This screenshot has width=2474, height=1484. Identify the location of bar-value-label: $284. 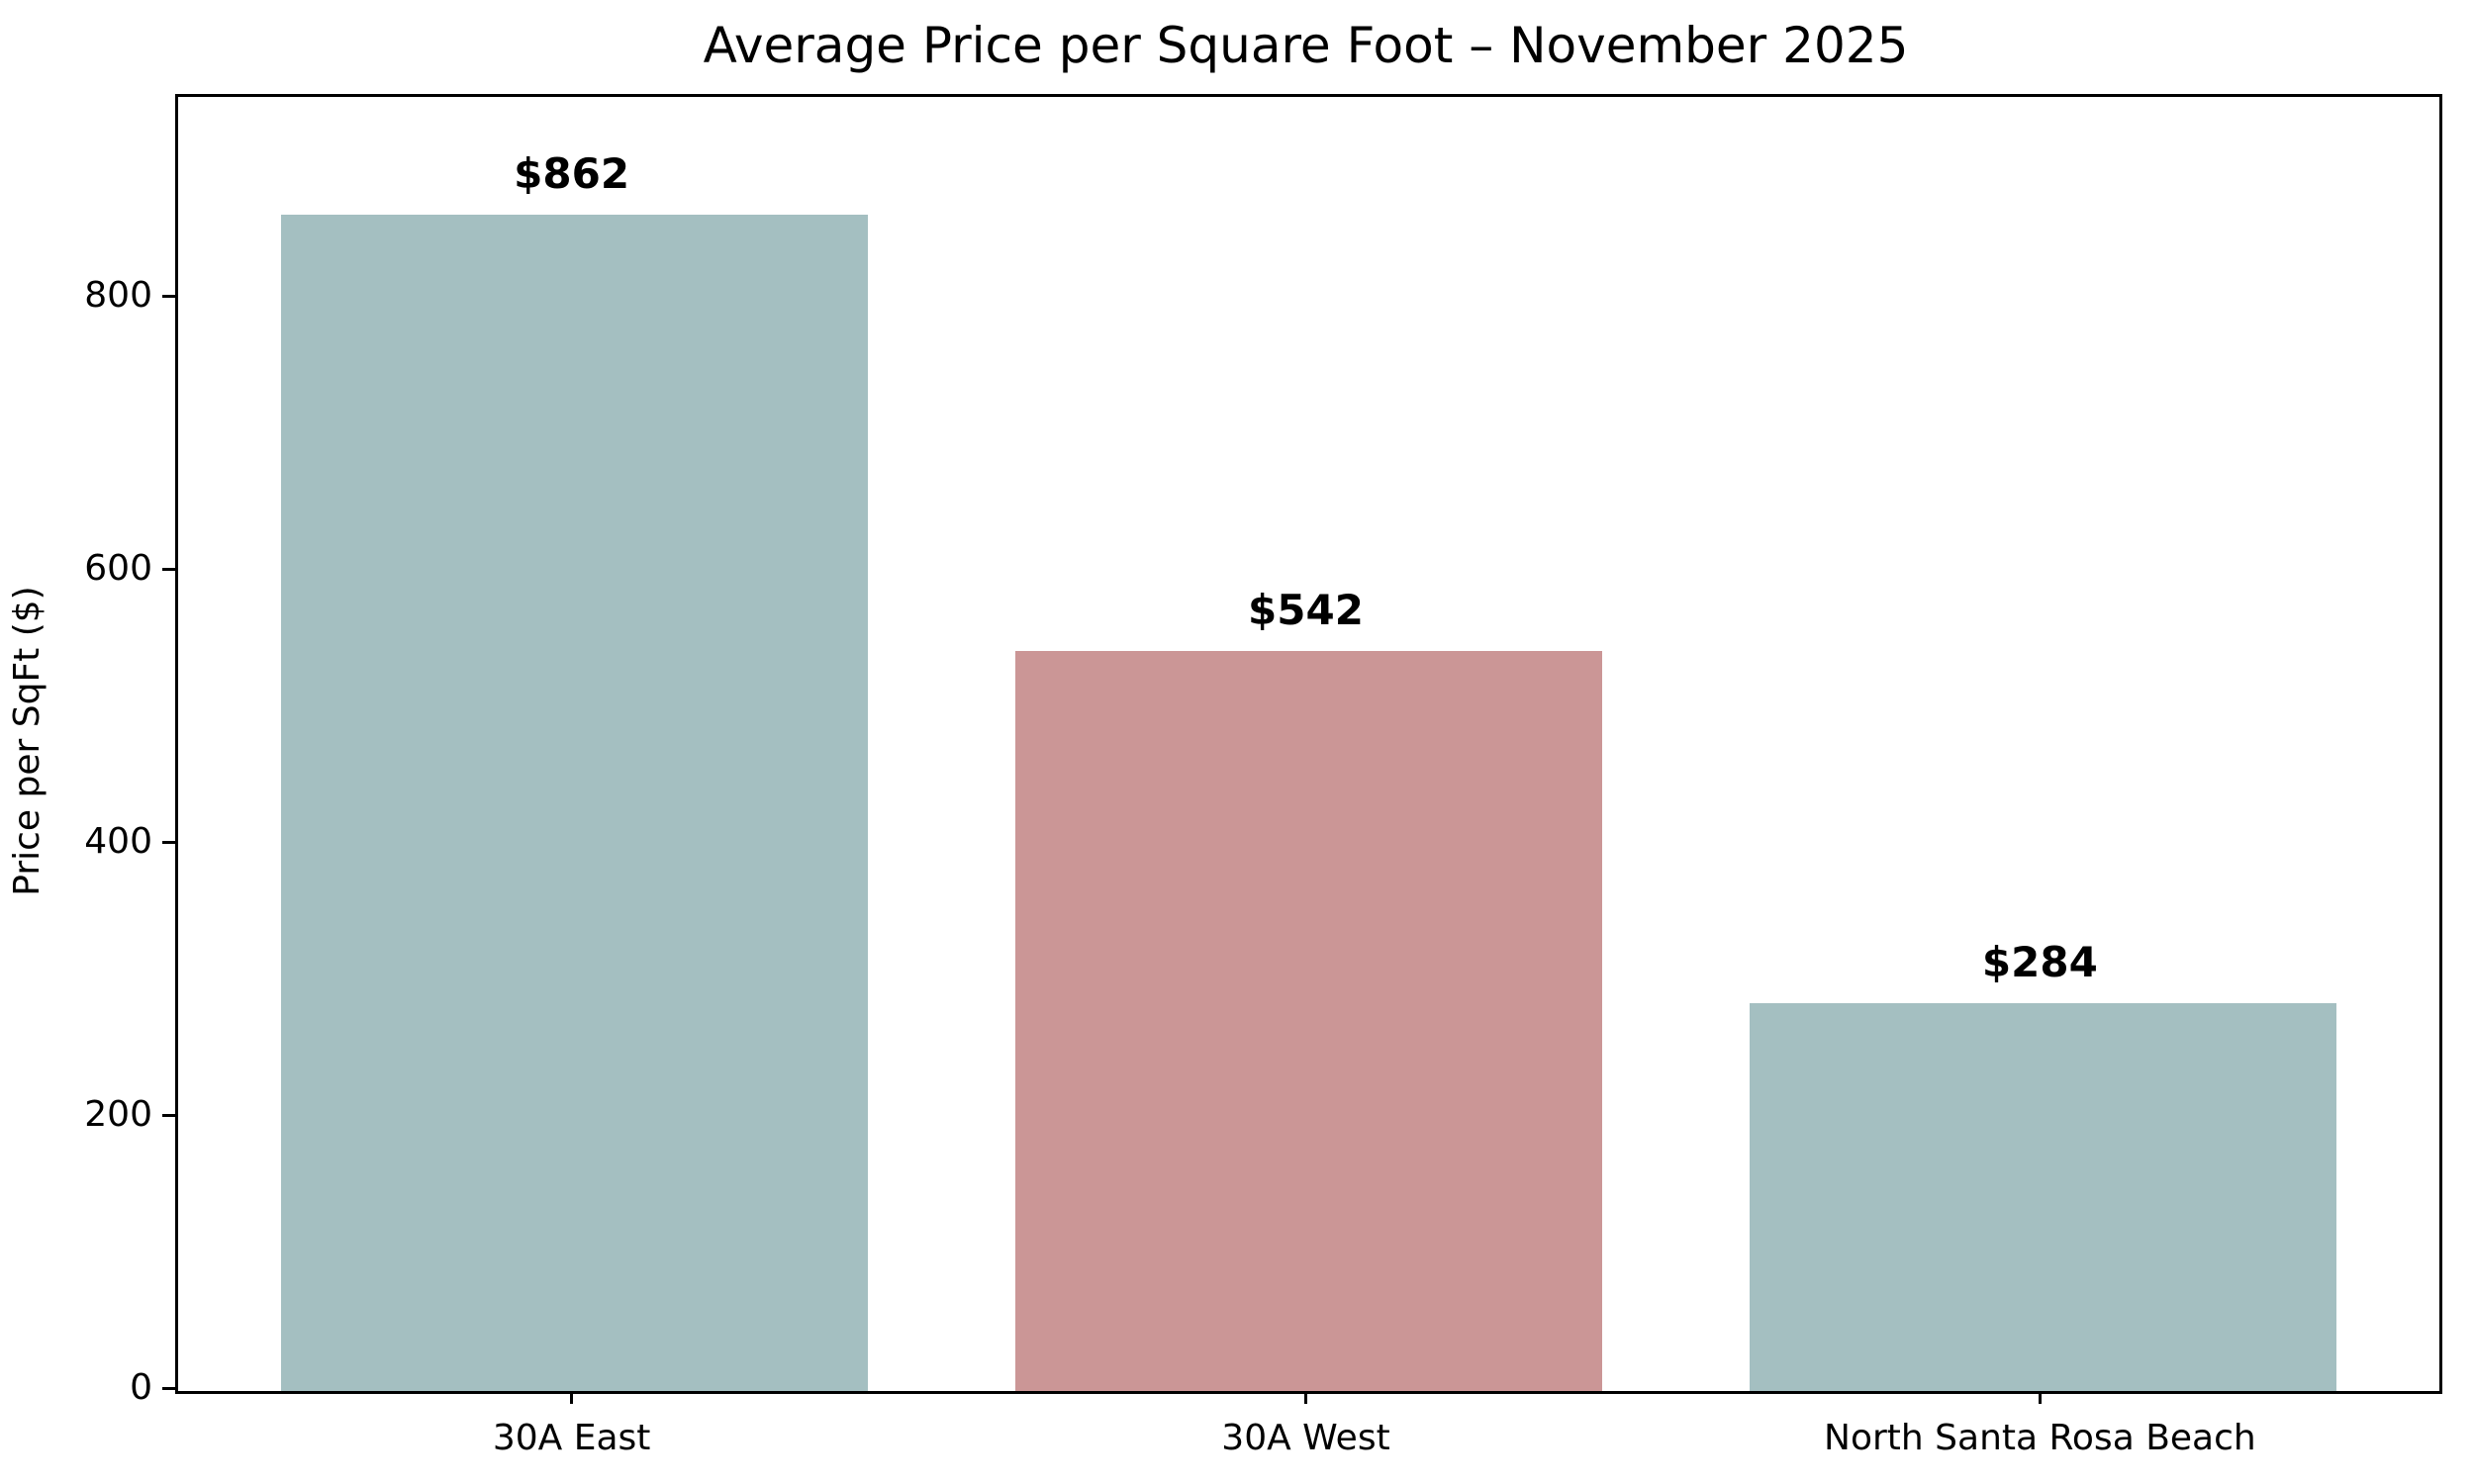
(2040, 962).